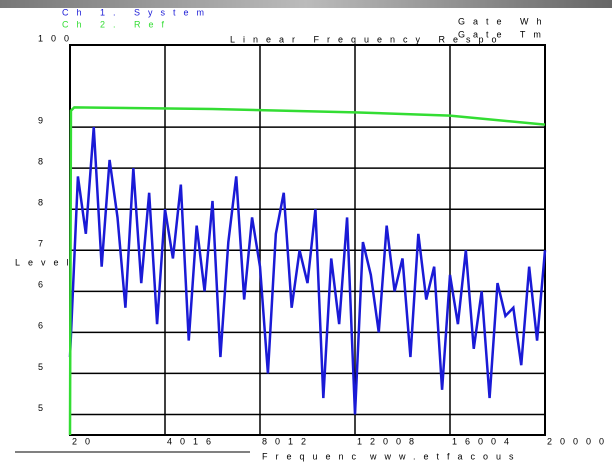 This screenshot has width=612, height=462. I want to click on y-tick-label: 100, so click(57, 38).